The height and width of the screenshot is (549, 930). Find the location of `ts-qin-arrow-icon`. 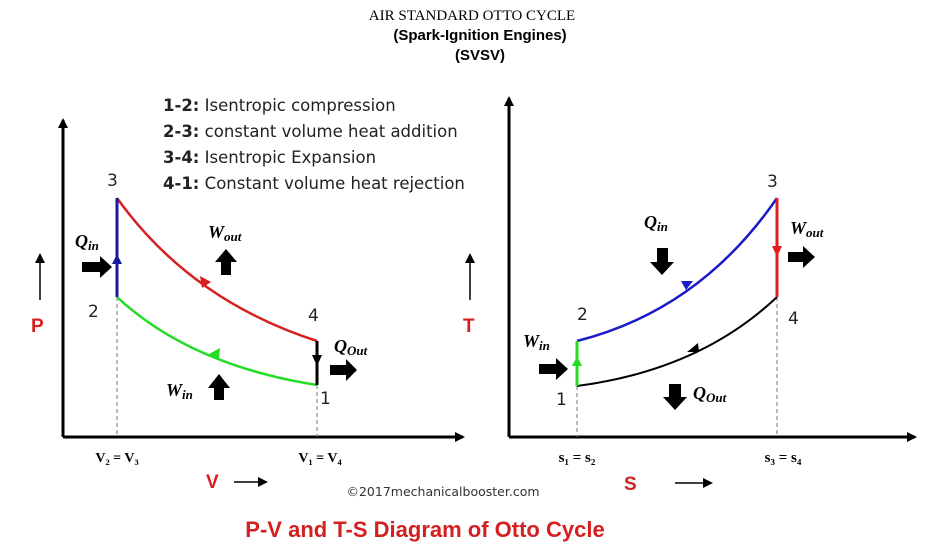

ts-qin-arrow-icon is located at coordinates (662, 261).